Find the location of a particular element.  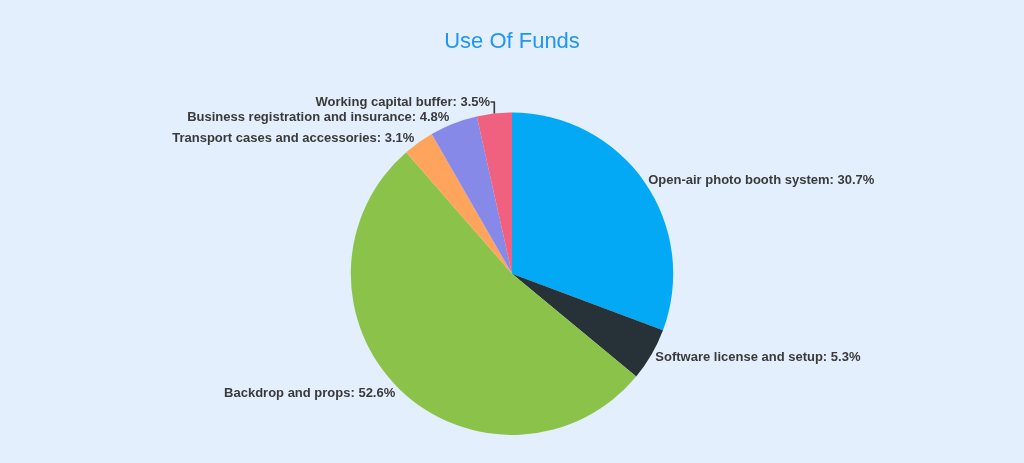

slice-label: Software license and setup: 5.3% is located at coordinates (758, 356).